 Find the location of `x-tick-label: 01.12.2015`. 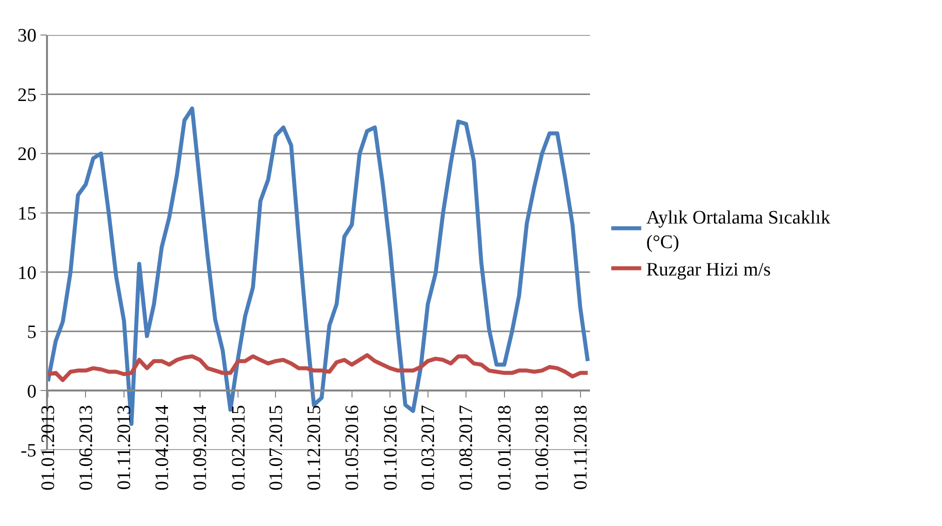

x-tick-label: 01.12.2015 is located at coordinates (315, 448).